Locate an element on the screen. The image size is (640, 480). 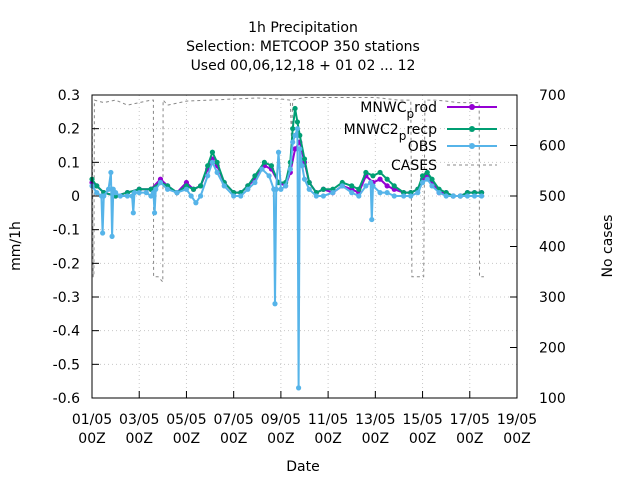
x-tick-label-date: 09/05 is located at coordinates (281, 420).